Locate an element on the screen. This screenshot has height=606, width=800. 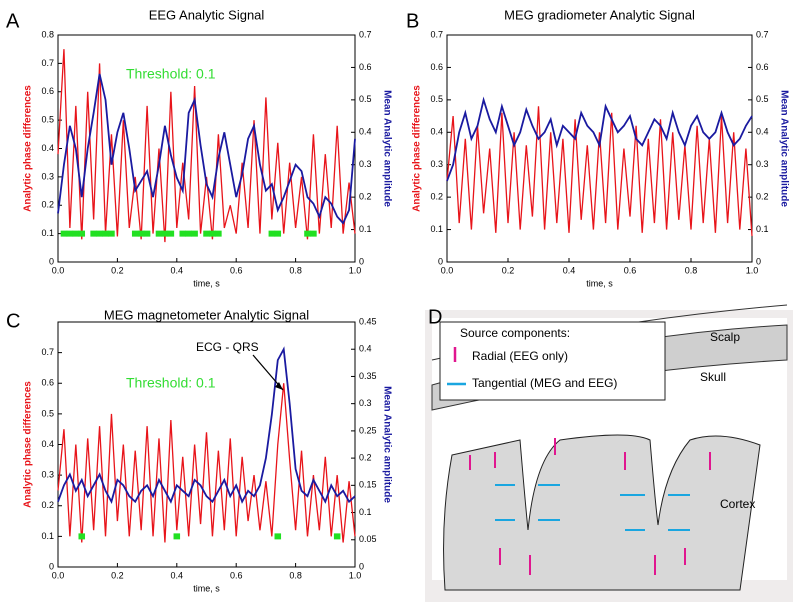
y2-tick-label: 0.5 is located at coordinates (365, 99).